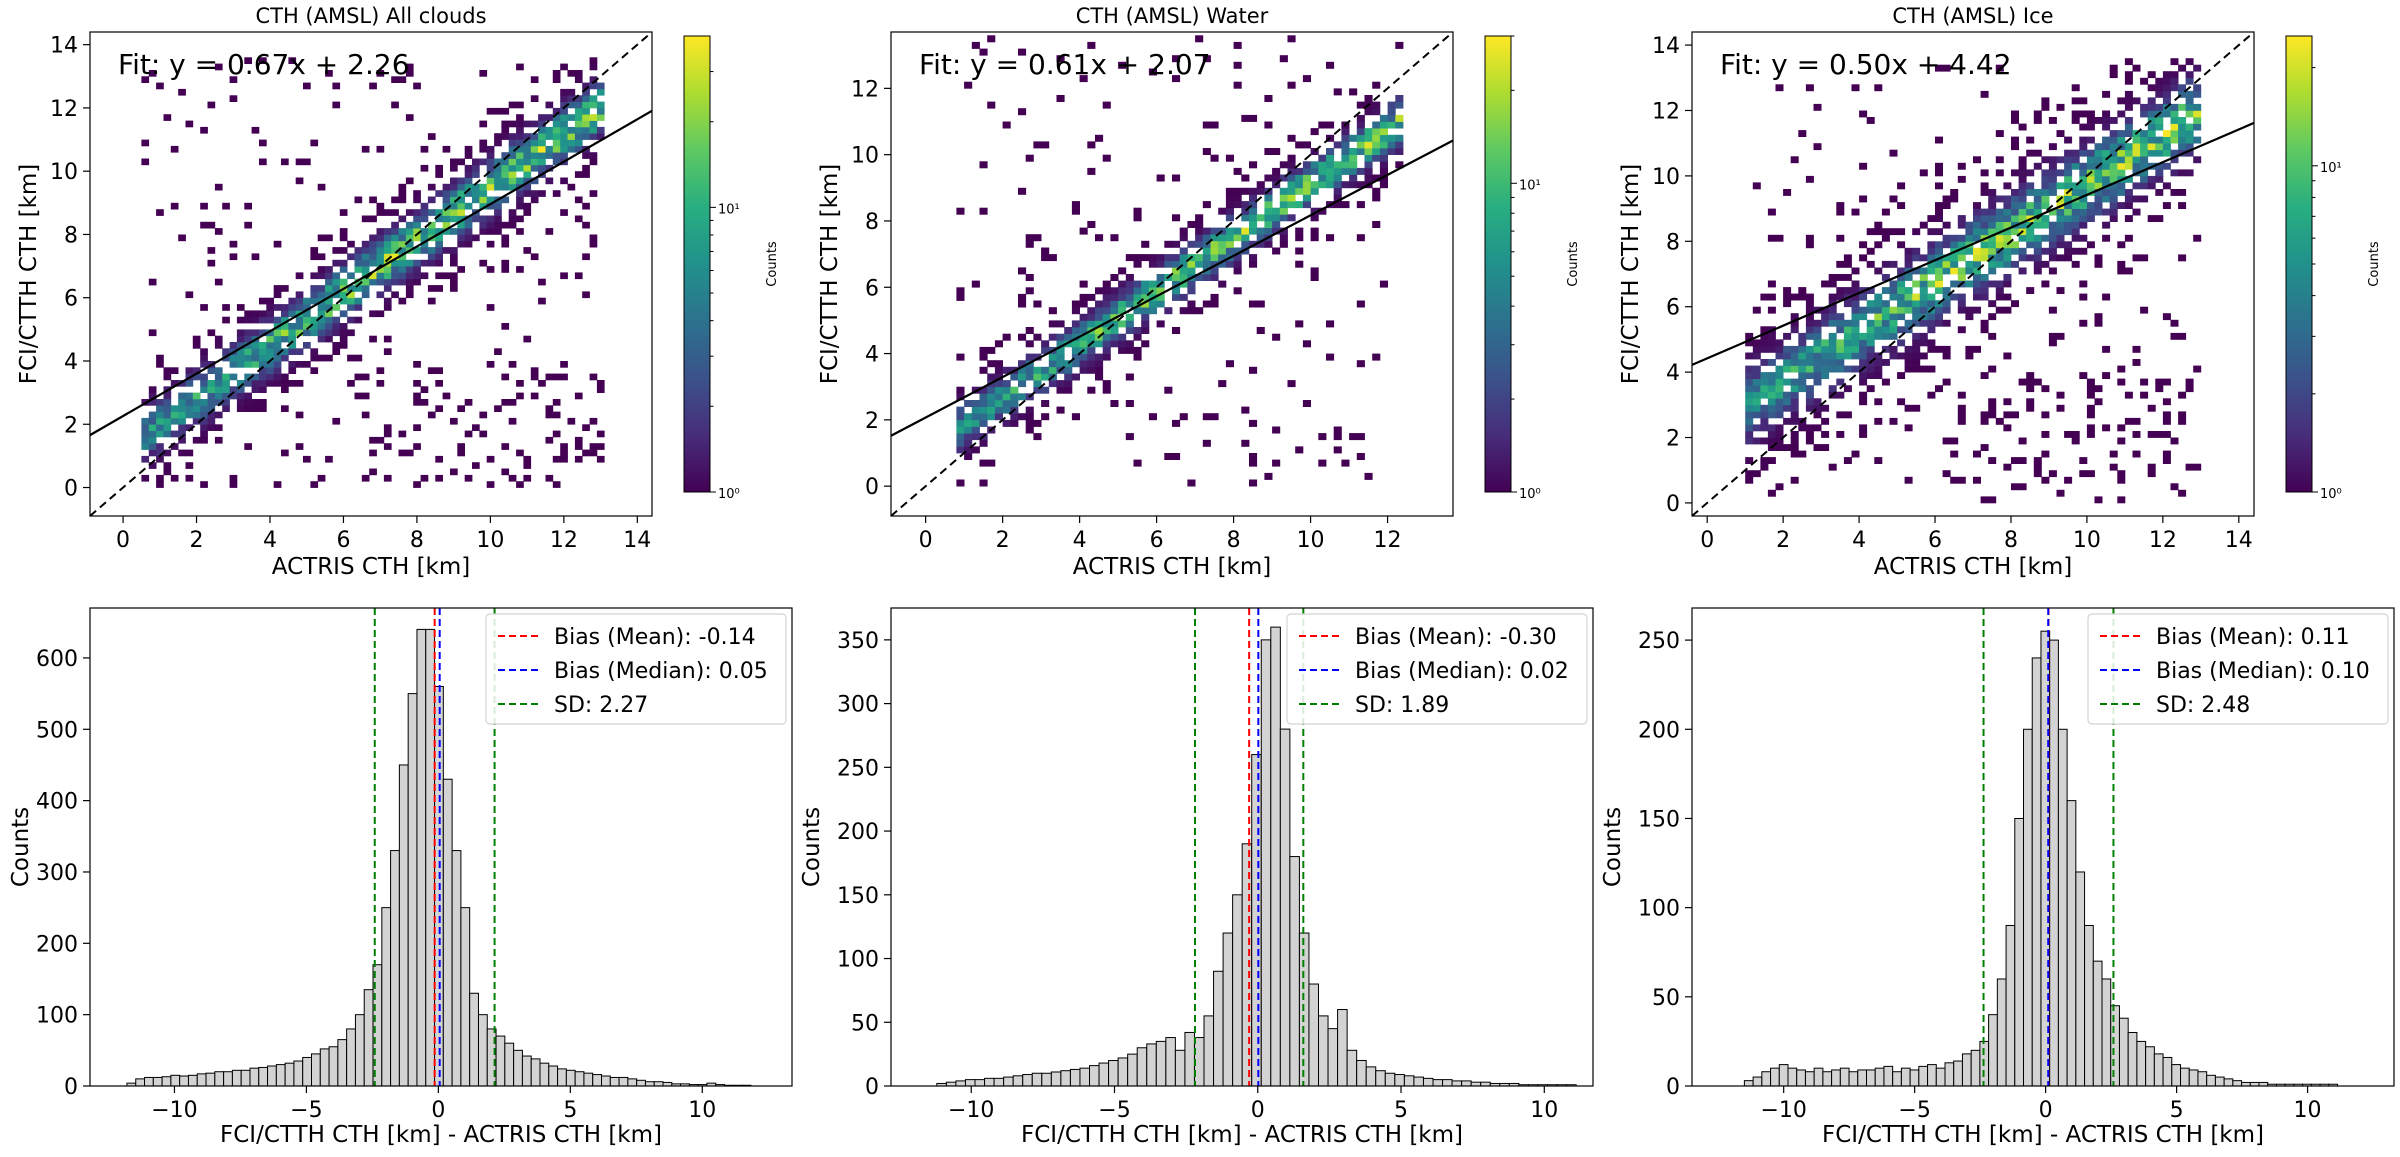 The image size is (2400, 1157). What do you see at coordinates (2041, 1104) in the screenshot?
I see `x-tick-labels: −10 −5 0 5 10` at bounding box center [2041, 1104].